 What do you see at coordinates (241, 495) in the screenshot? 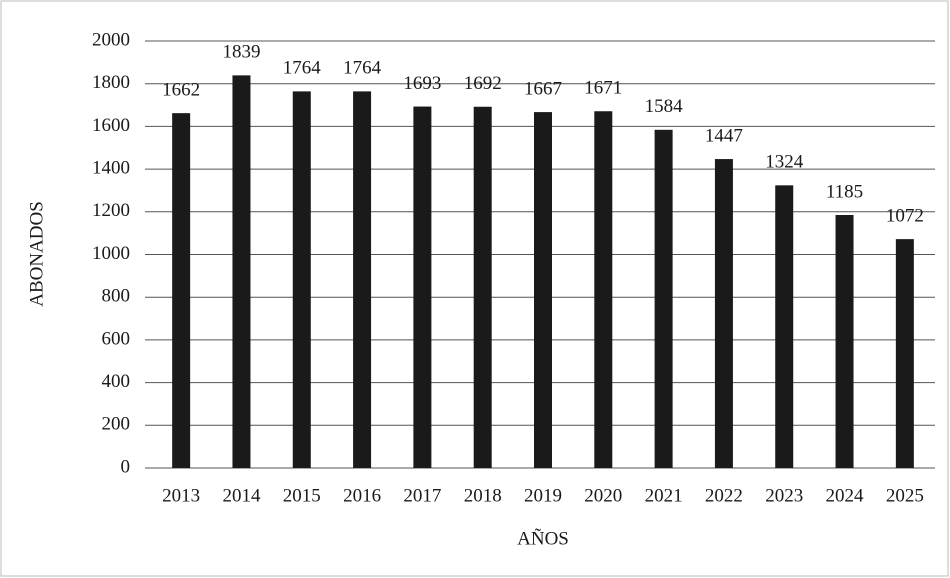
I see `x-tick-label: 2014` at bounding box center [241, 495].